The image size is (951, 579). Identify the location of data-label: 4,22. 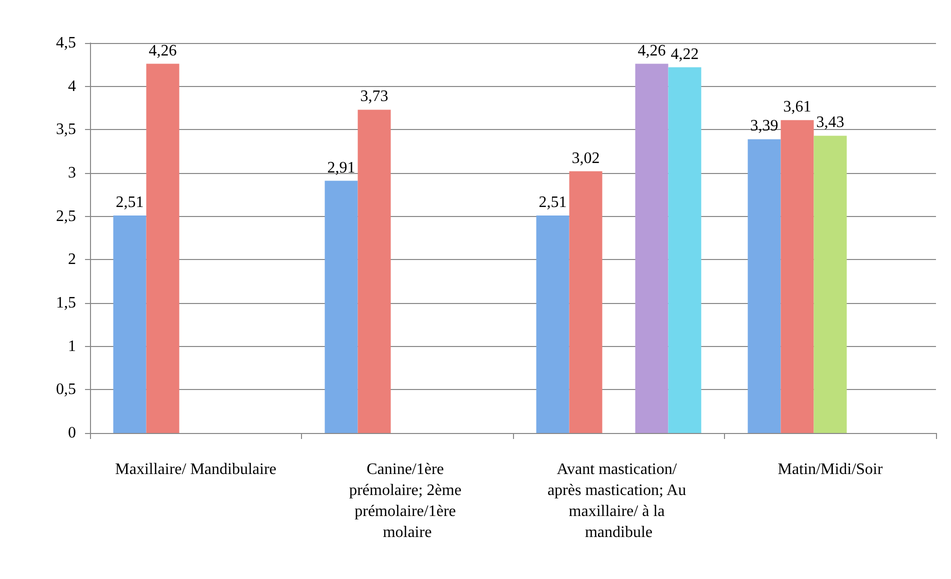
(684, 54).